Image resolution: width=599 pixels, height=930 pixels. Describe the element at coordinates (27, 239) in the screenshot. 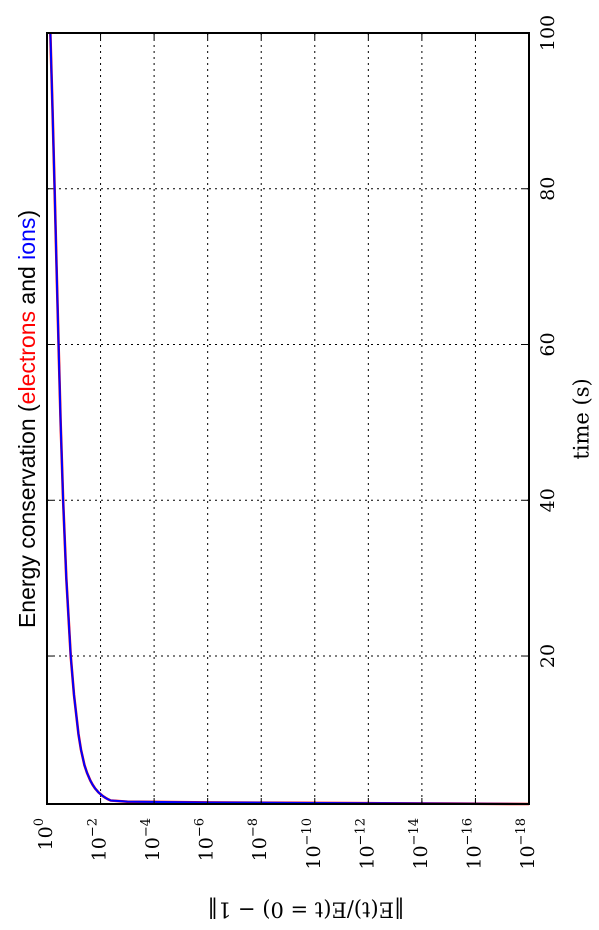

I see `title-ions: ions` at that location.